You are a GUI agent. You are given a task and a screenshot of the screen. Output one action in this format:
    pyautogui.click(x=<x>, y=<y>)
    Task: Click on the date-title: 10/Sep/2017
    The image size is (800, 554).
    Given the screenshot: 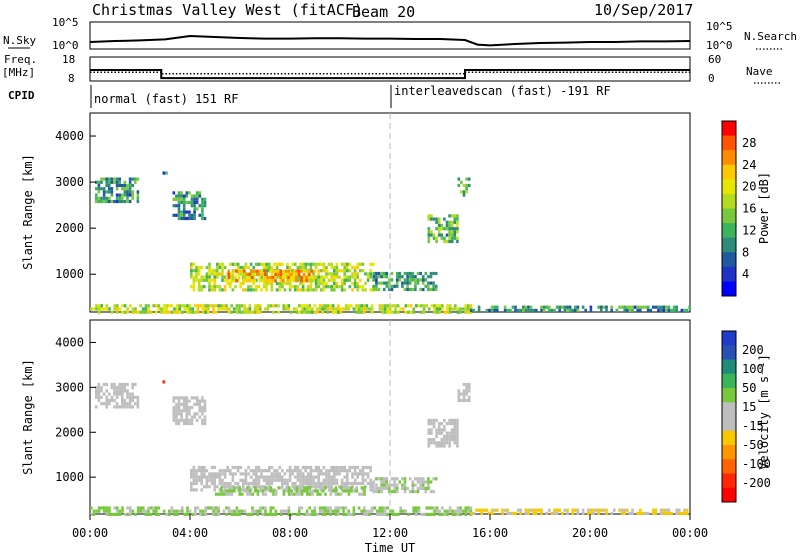 What is the action you would take?
    pyautogui.click(x=643, y=10)
    